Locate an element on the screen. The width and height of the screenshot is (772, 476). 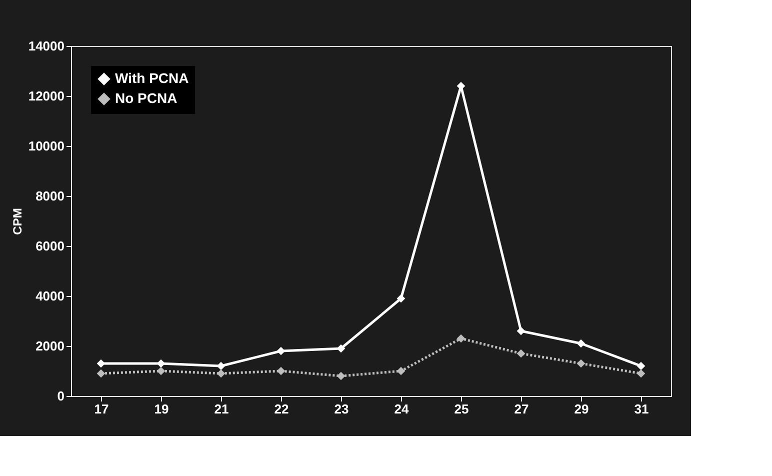
y-tick-label: 6000 is located at coordinates (50, 246).